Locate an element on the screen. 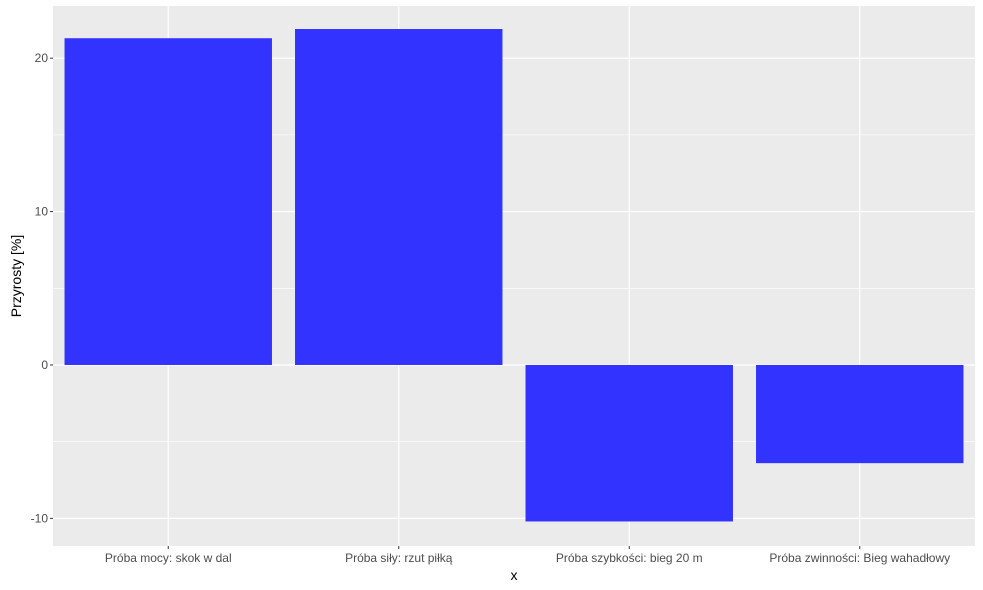  y-tick-label: 0 is located at coordinates (44, 365).